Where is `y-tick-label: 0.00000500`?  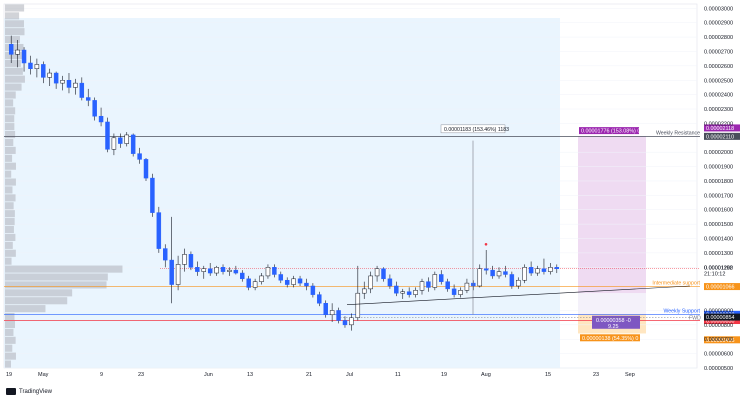 y-tick-label: 0.00000500 is located at coordinates (718, 369).